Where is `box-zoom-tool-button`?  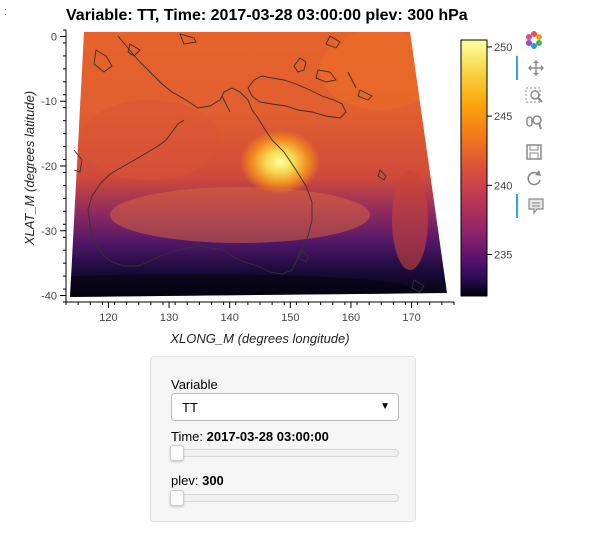
box-zoom-tool-button is located at coordinates (534, 96).